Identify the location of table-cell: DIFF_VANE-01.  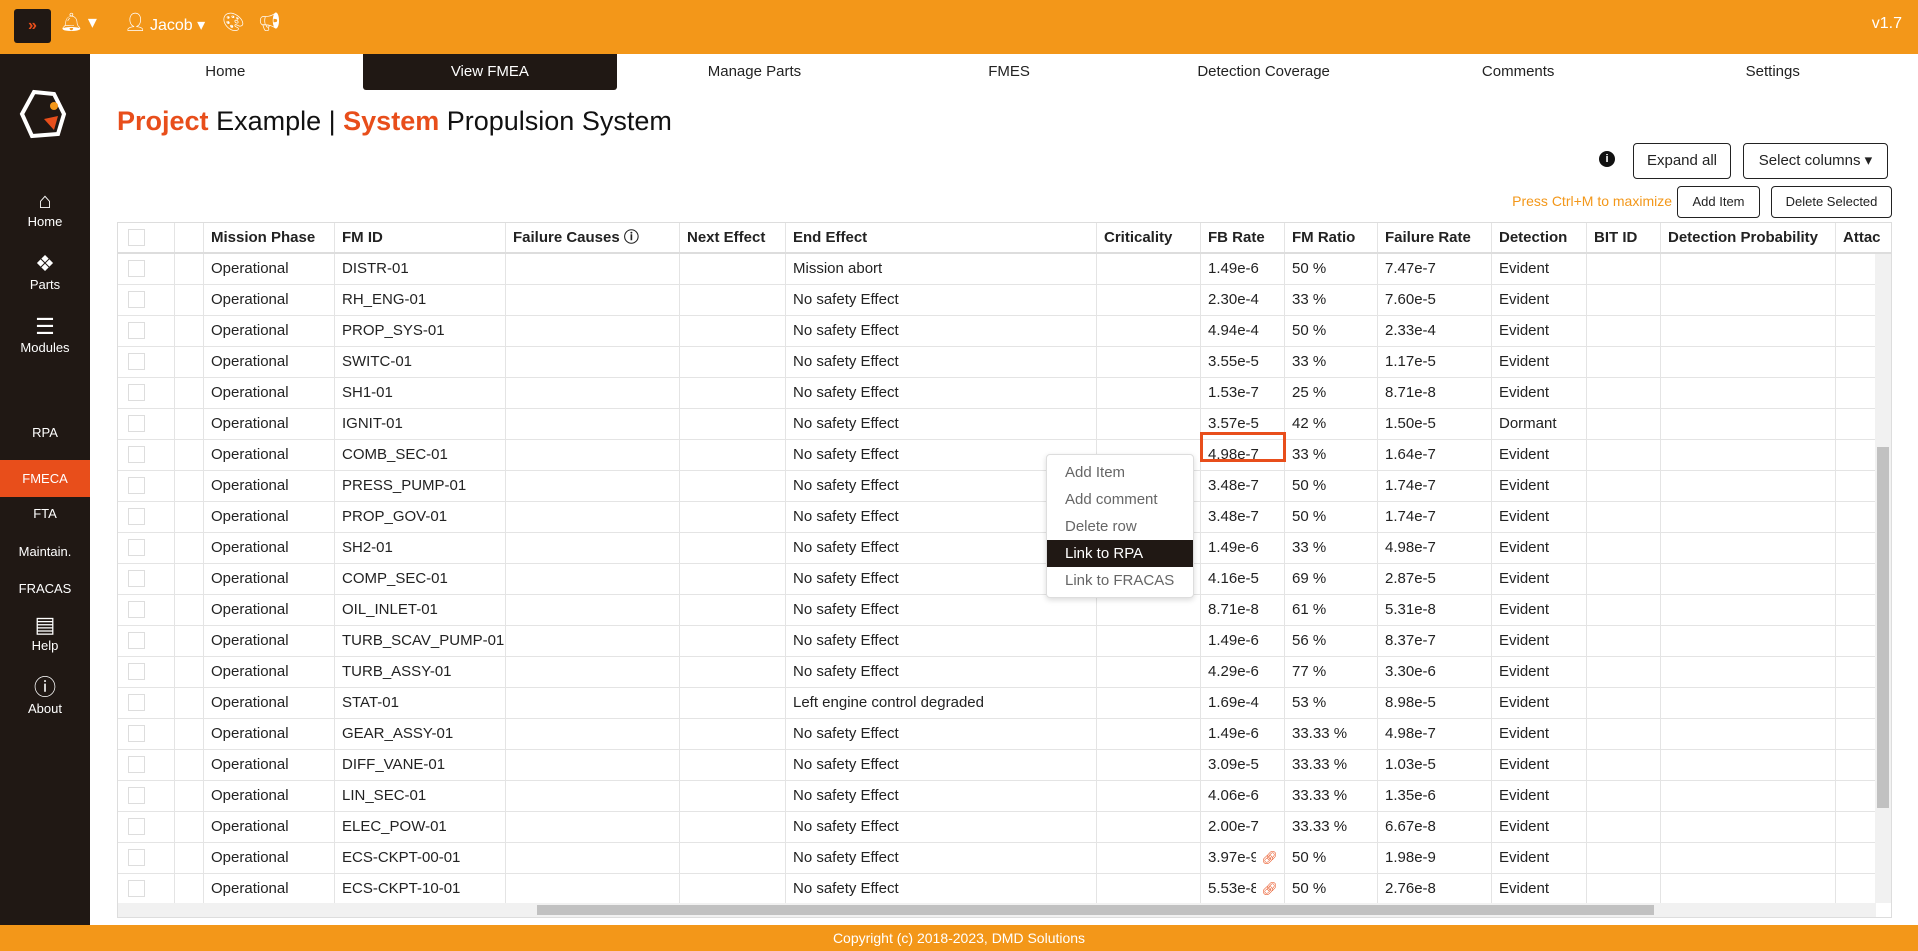
(420, 765).